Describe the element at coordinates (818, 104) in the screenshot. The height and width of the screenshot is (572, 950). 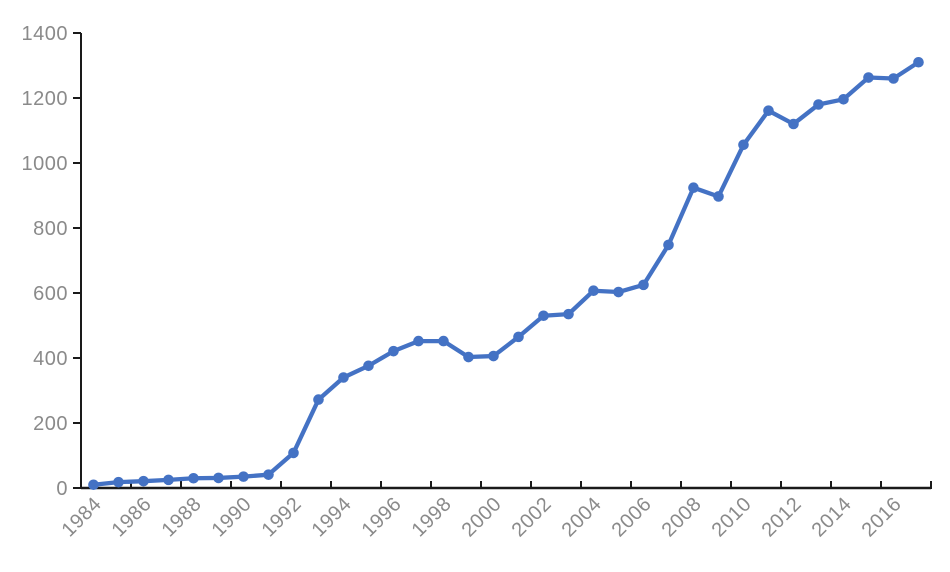
I see `data-point-2013` at that location.